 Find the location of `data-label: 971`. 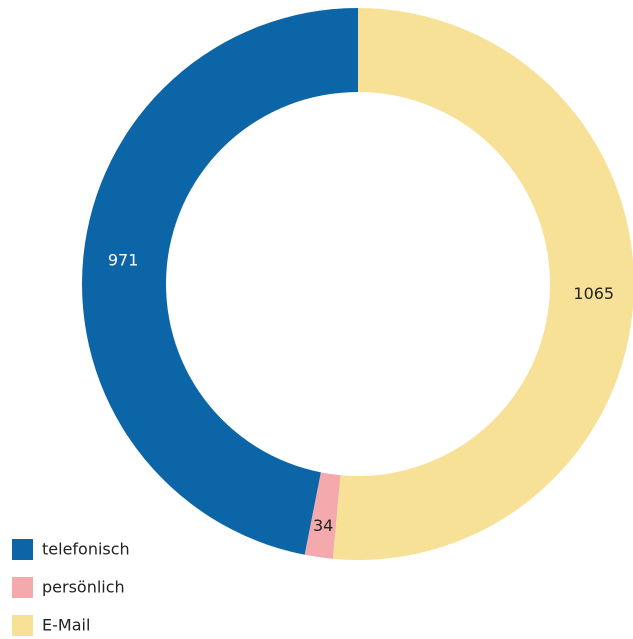

data-label: 971 is located at coordinates (123, 260).